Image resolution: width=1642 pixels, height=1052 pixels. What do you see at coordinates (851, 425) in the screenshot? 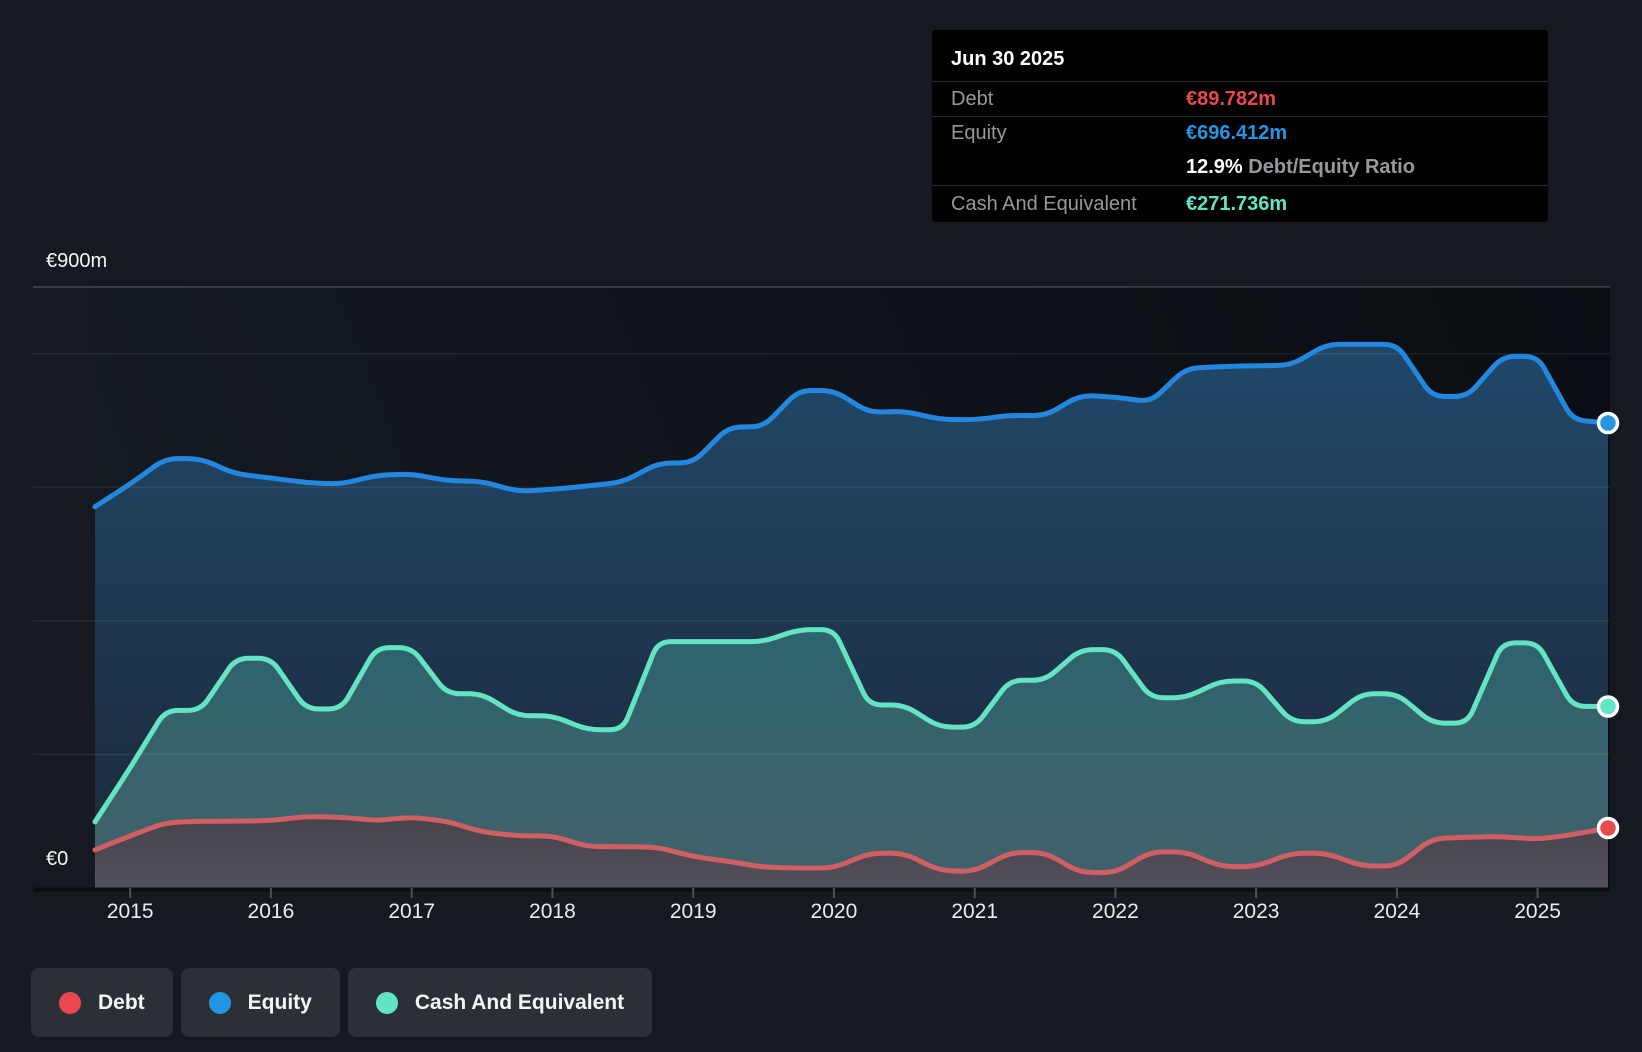
I see `equity-line` at bounding box center [851, 425].